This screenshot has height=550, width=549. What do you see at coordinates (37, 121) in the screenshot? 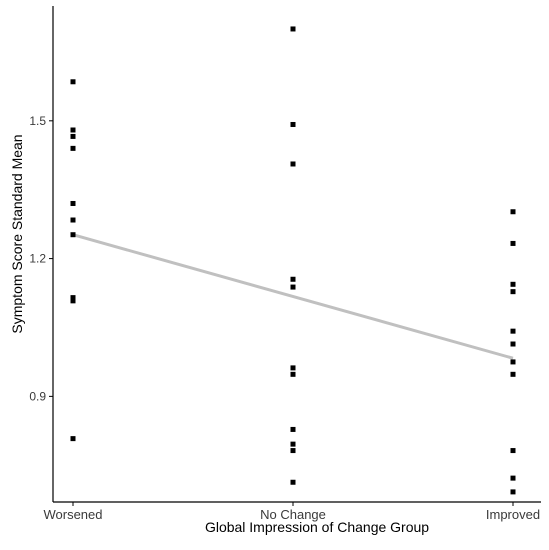
I see `y-tick-label: 1.5` at bounding box center [37, 121].